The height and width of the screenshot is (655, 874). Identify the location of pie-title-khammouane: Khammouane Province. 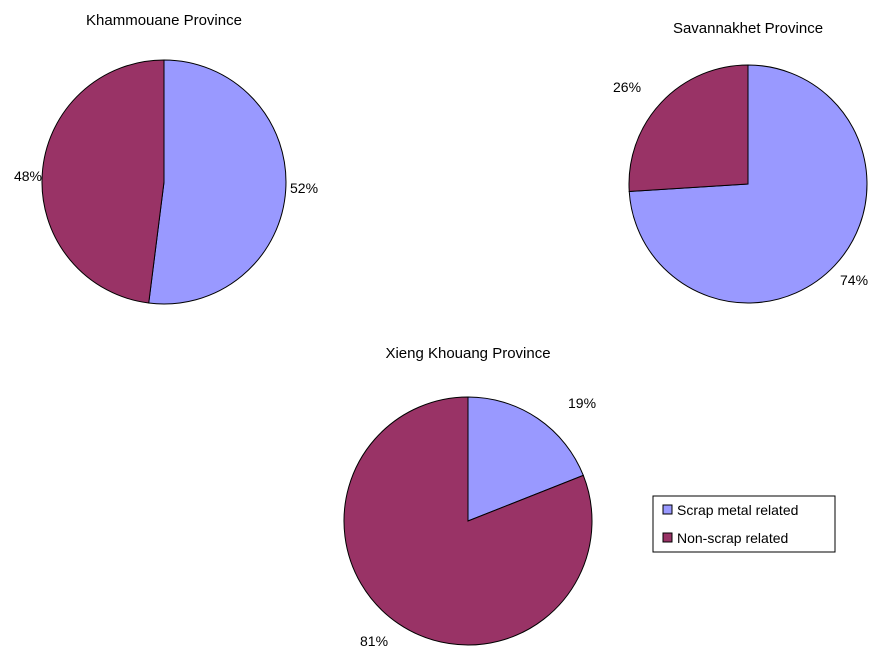
(164, 20).